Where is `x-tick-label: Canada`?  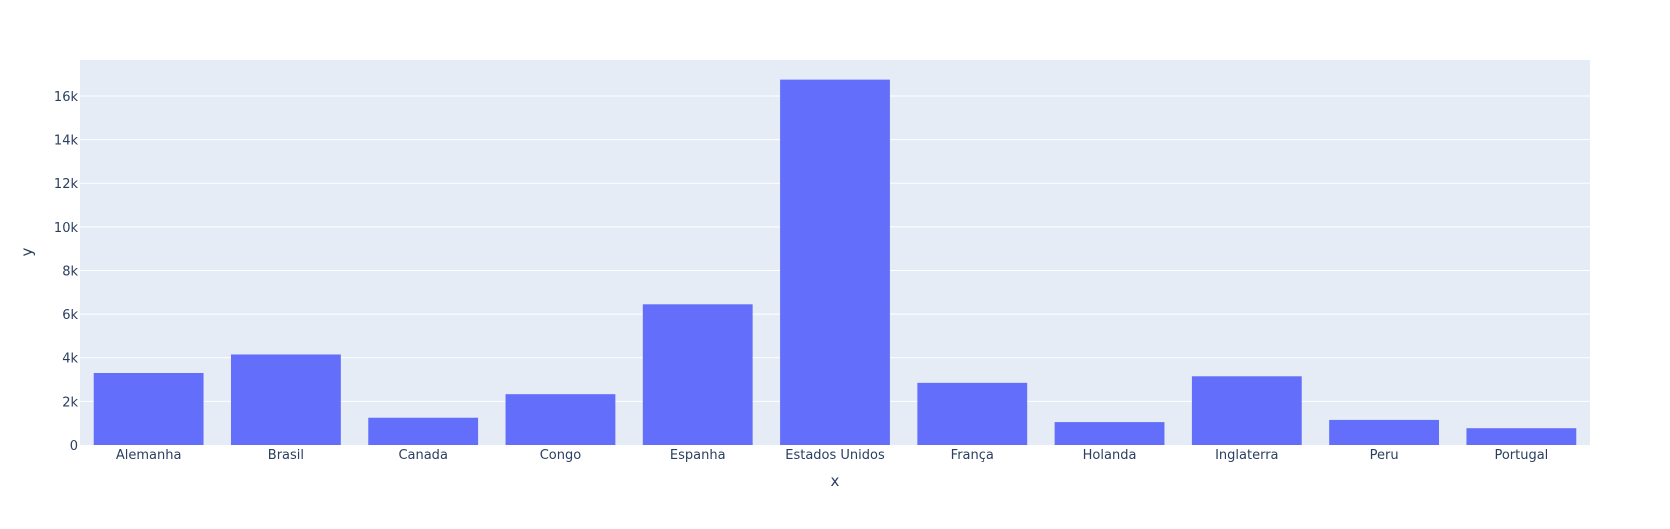 x-tick-label: Canada is located at coordinates (422, 455).